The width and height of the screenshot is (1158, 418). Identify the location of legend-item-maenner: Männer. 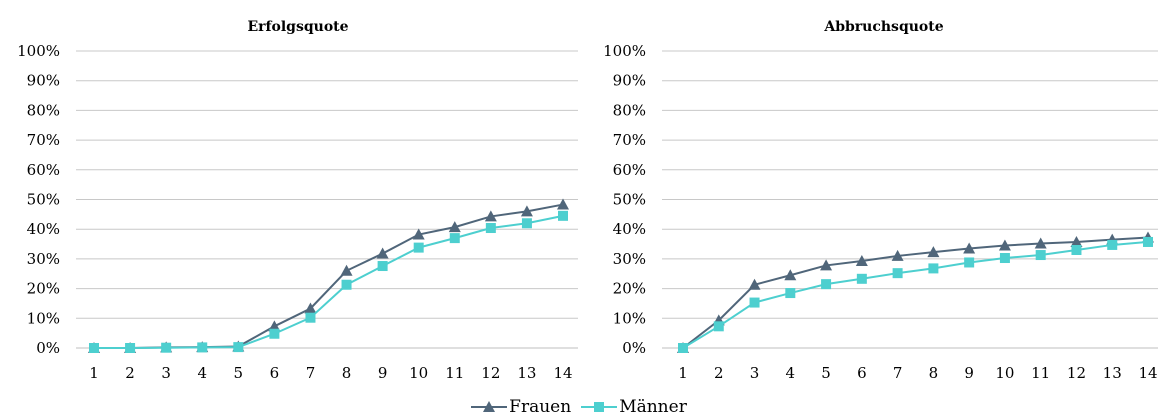
(634, 407).